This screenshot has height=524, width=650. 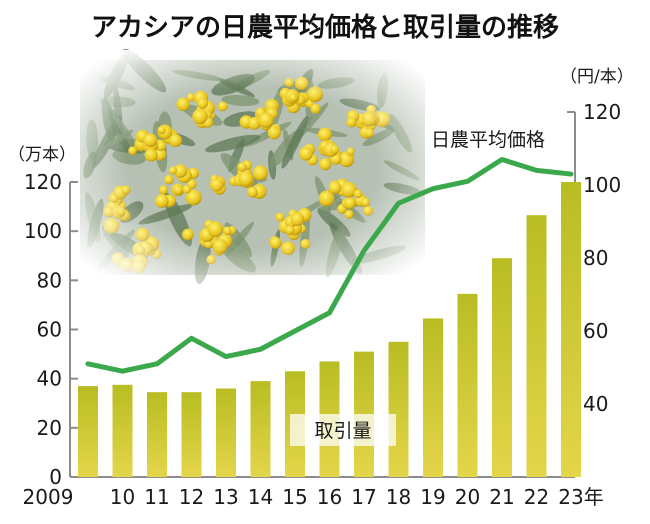 What do you see at coordinates (595, 404) in the screenshot?
I see `right-tick-label: 40` at bounding box center [595, 404].